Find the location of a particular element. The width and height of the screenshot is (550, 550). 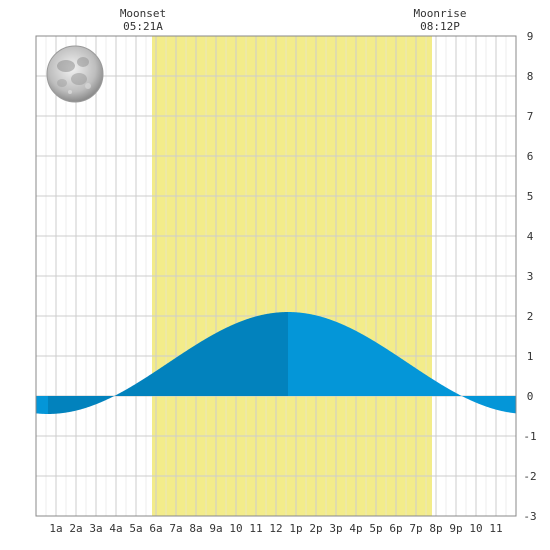

moon-event-title: Moonrise is located at coordinates (440, 13).